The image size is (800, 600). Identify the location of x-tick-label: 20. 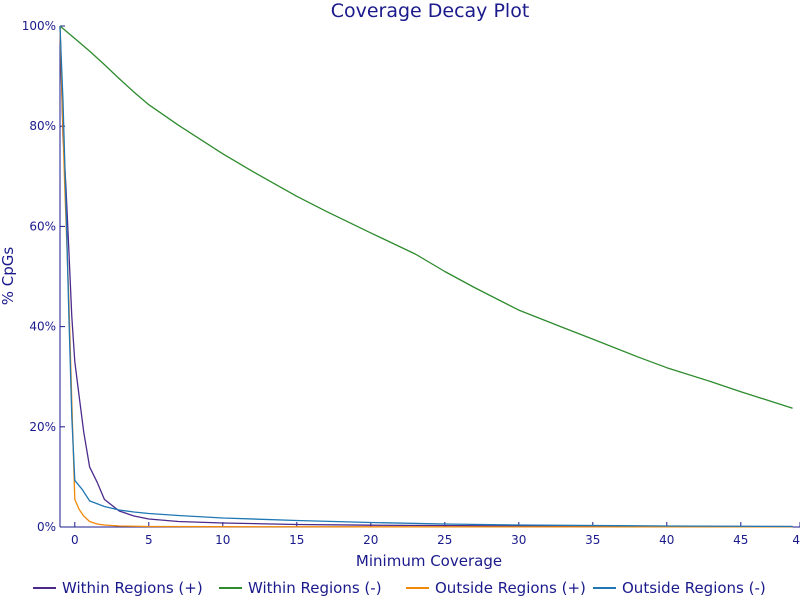
(370, 540).